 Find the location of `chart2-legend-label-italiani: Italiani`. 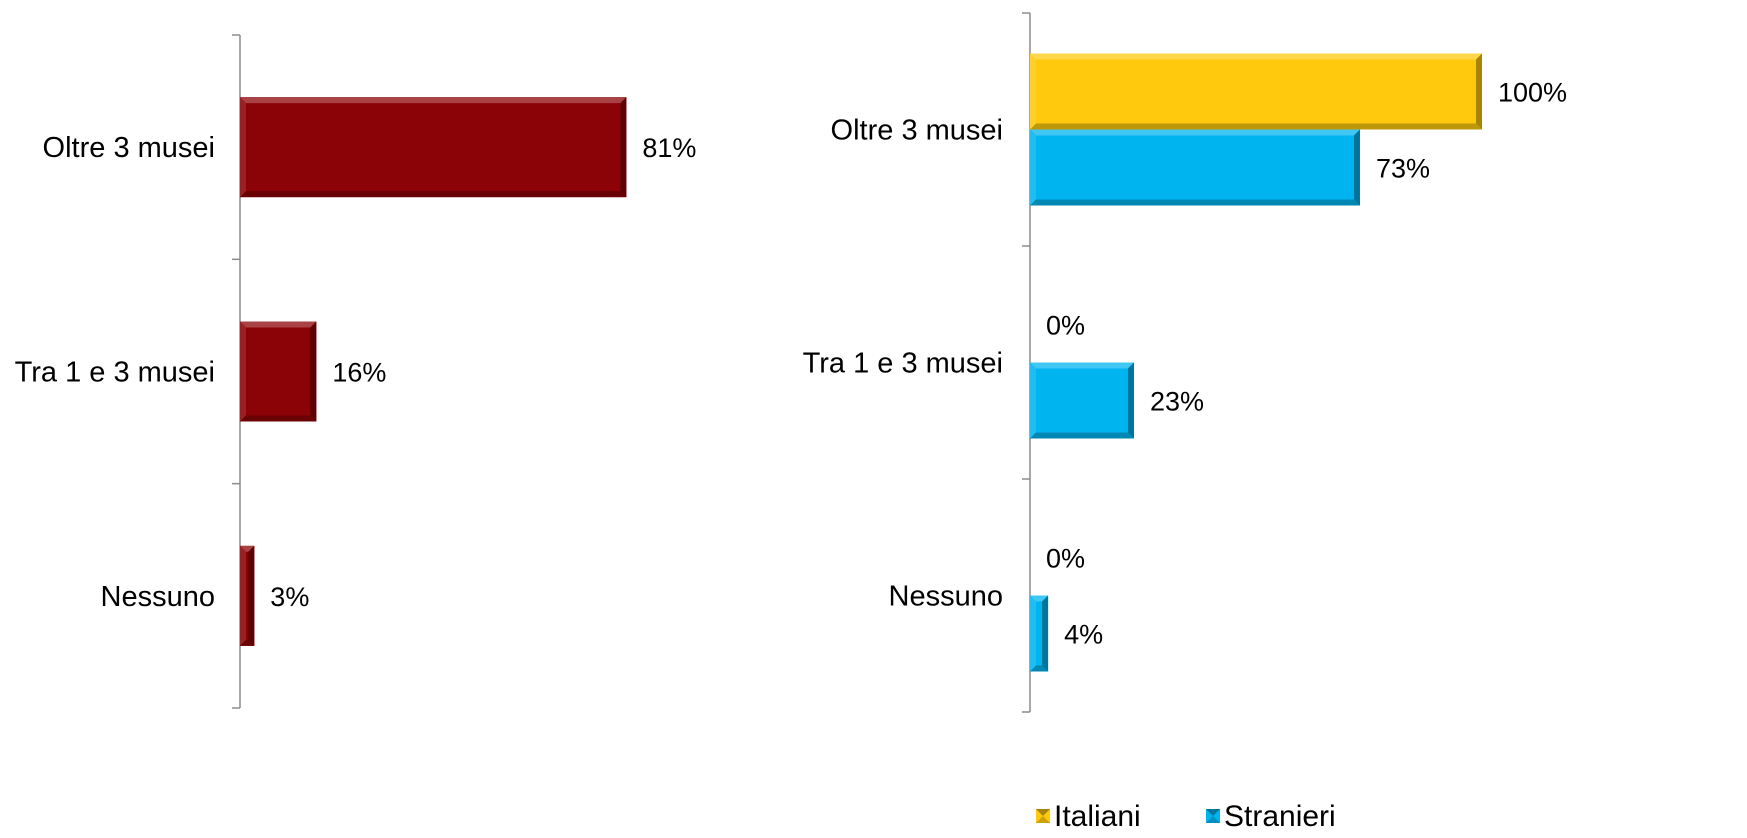

chart2-legend-label-italiani: Italiani is located at coordinates (1097, 816).